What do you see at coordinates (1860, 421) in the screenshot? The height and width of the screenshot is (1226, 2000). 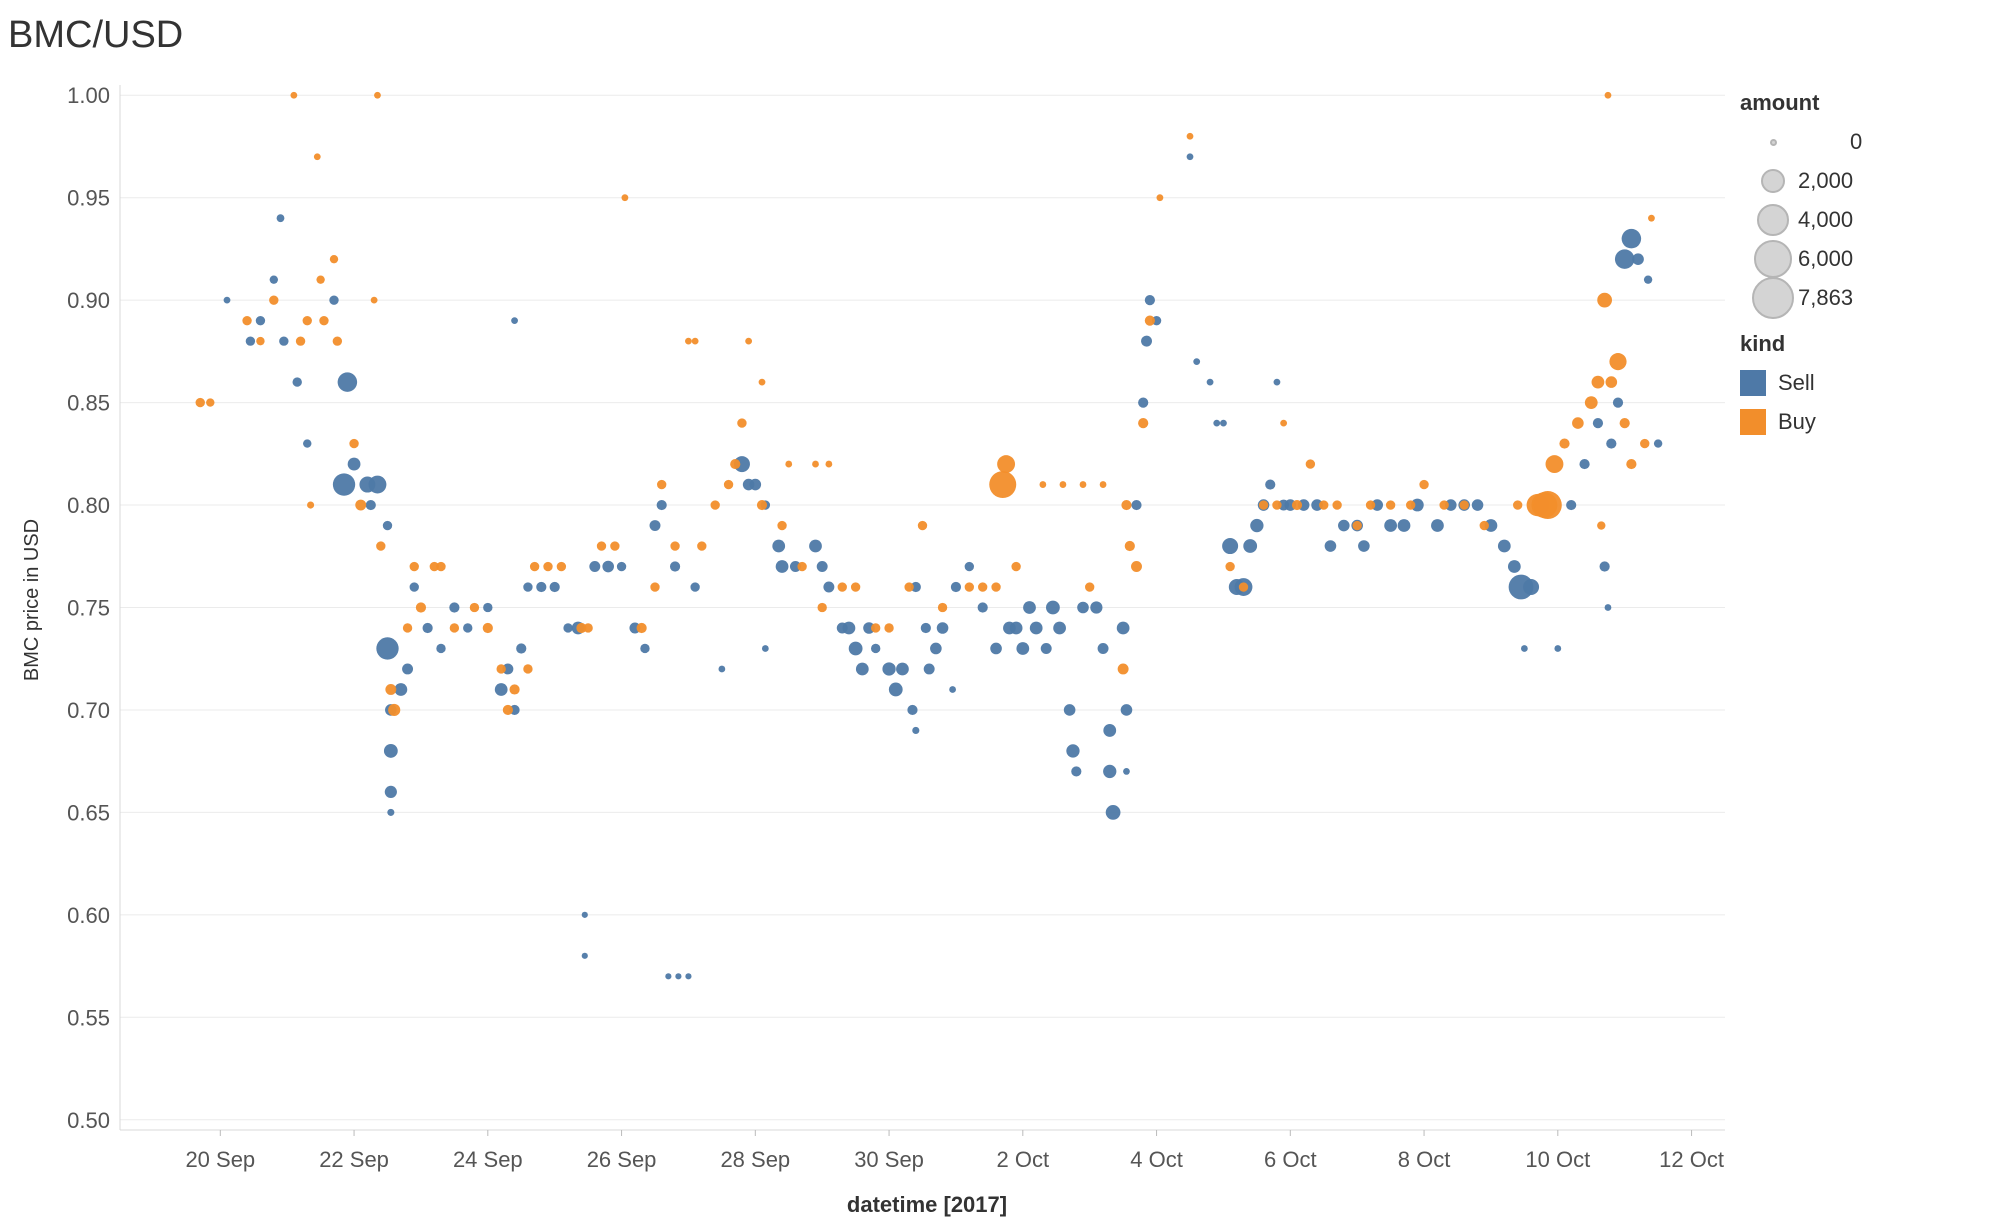 I see `kind-legend-item-buy: Buy` at bounding box center [1860, 421].